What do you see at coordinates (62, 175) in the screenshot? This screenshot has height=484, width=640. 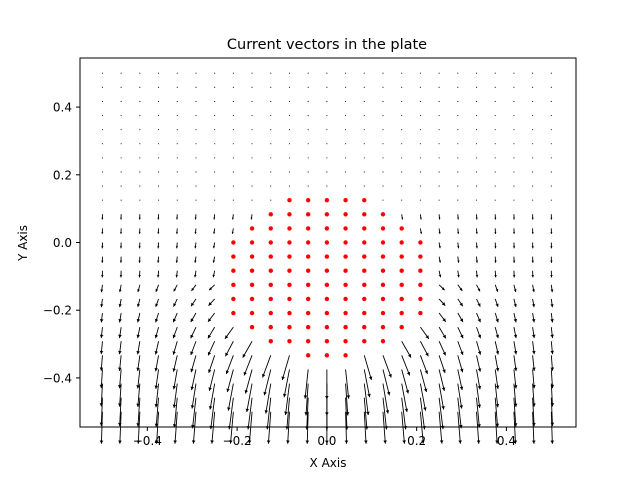 I see `y-tick-label: 0.2` at bounding box center [62, 175].